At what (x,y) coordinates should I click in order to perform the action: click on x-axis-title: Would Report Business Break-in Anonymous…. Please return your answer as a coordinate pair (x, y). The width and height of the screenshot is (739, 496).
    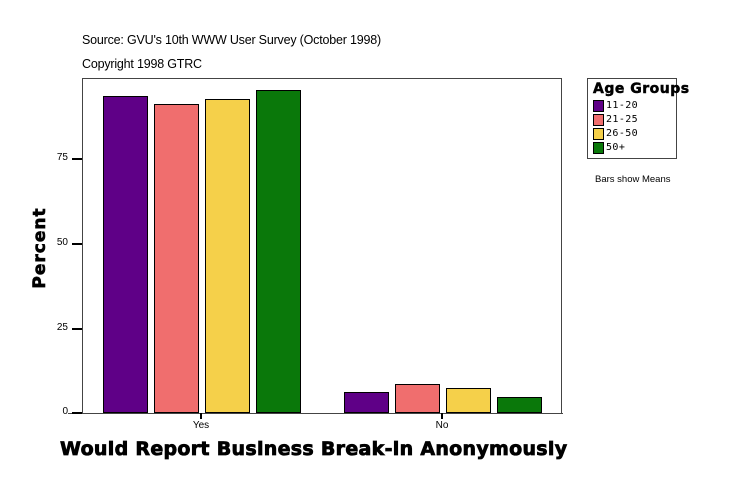
    Looking at the image, I should click on (314, 449).